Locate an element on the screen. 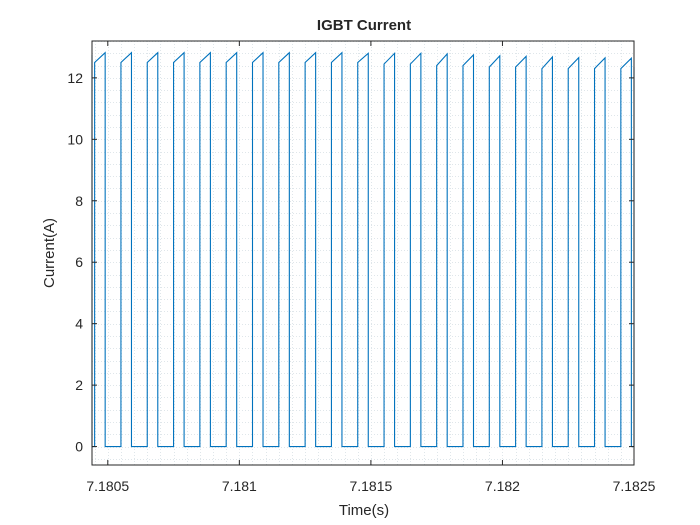 This screenshot has width=700, height=525. x-tick-labels: 7.1805 7.181 7.1815 7.182 7.1825 is located at coordinates (370, 486).